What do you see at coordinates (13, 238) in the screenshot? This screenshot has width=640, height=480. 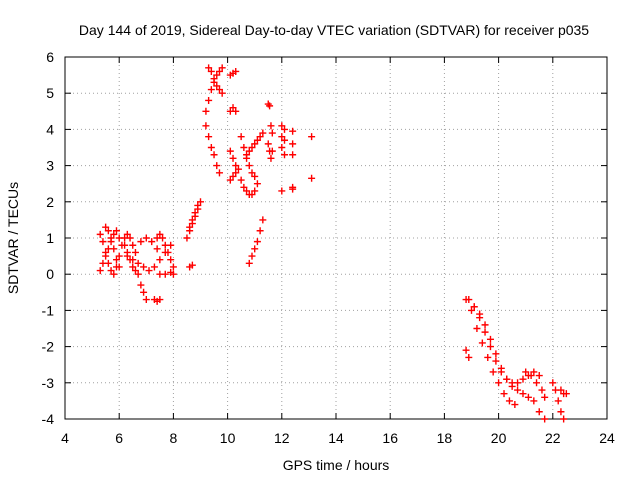 I see `y-axis-label: SDTVAR / TECUs` at bounding box center [13, 238].